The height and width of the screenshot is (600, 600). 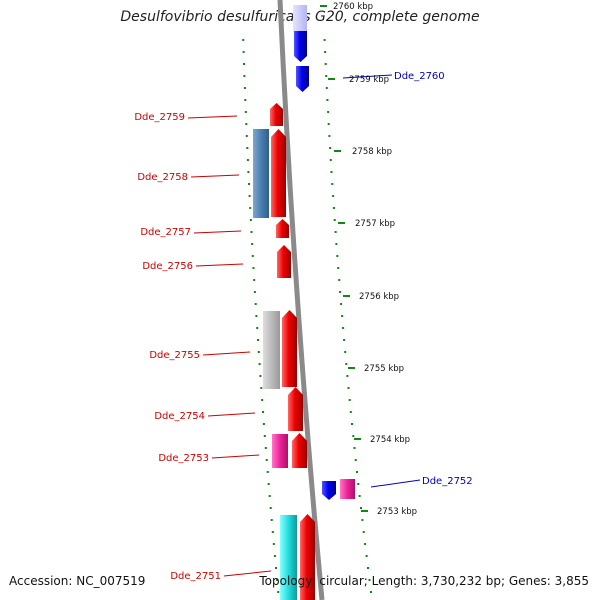 What do you see at coordinates (397, 512) in the screenshot?
I see `scale-label-2753: 2753 kbp` at bounding box center [397, 512].